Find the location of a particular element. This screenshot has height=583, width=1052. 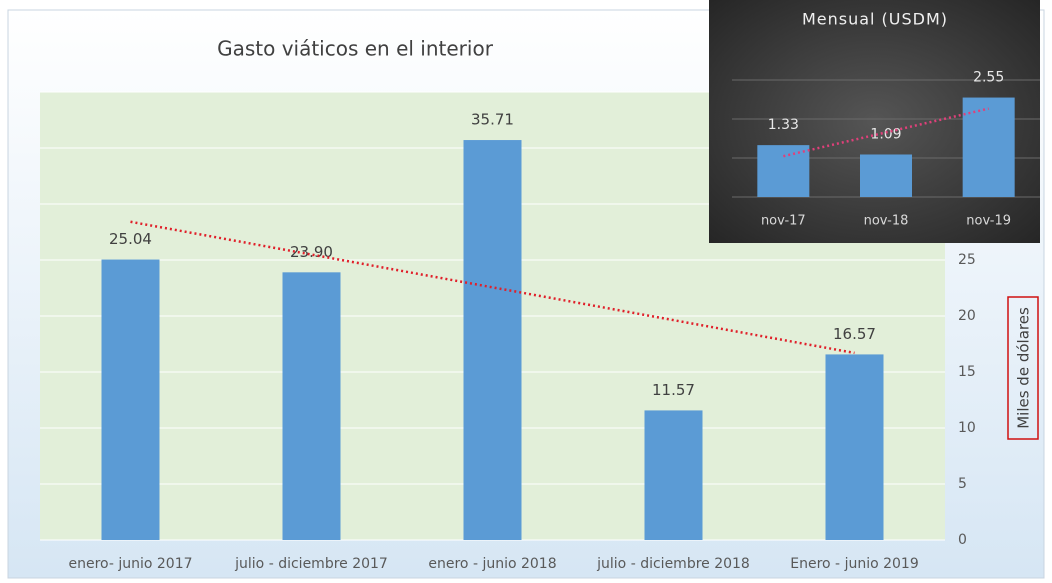

x-tick-label: nov-17 is located at coordinates (783, 221).